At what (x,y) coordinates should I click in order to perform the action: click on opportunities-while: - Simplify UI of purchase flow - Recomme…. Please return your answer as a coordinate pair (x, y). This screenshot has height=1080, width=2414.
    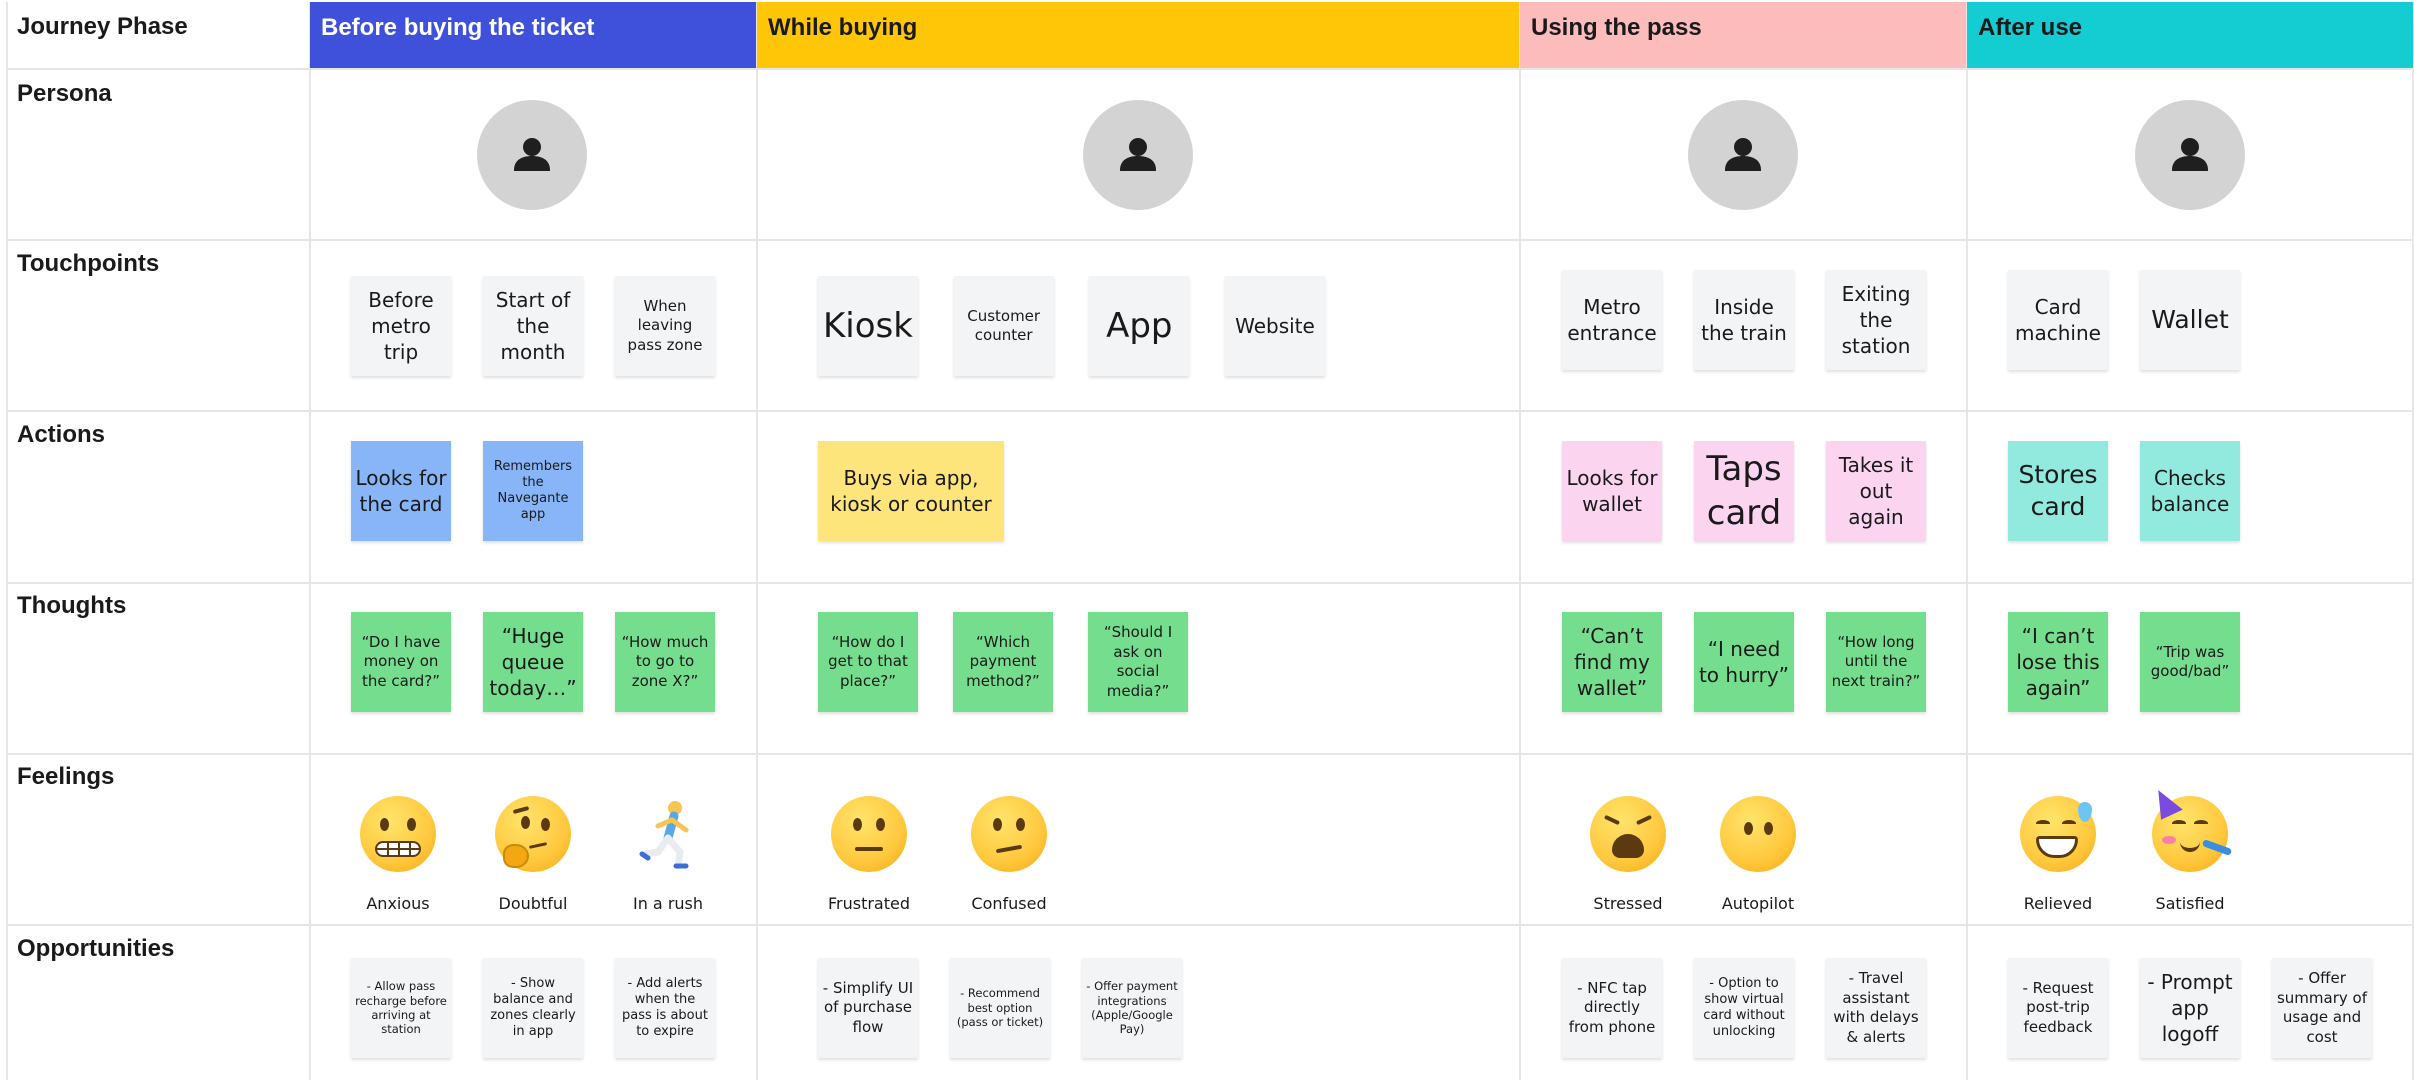
    Looking at the image, I should click on (1000, 1008).